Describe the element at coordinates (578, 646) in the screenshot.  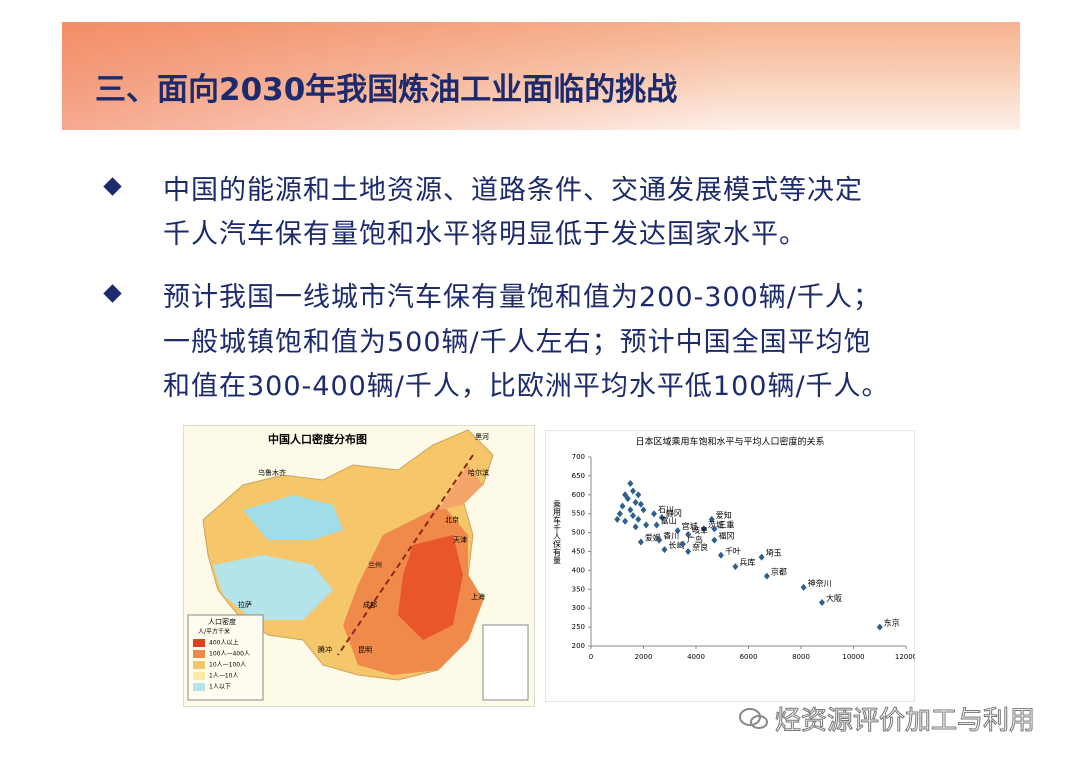
I see `y-tick-label: 200` at that location.